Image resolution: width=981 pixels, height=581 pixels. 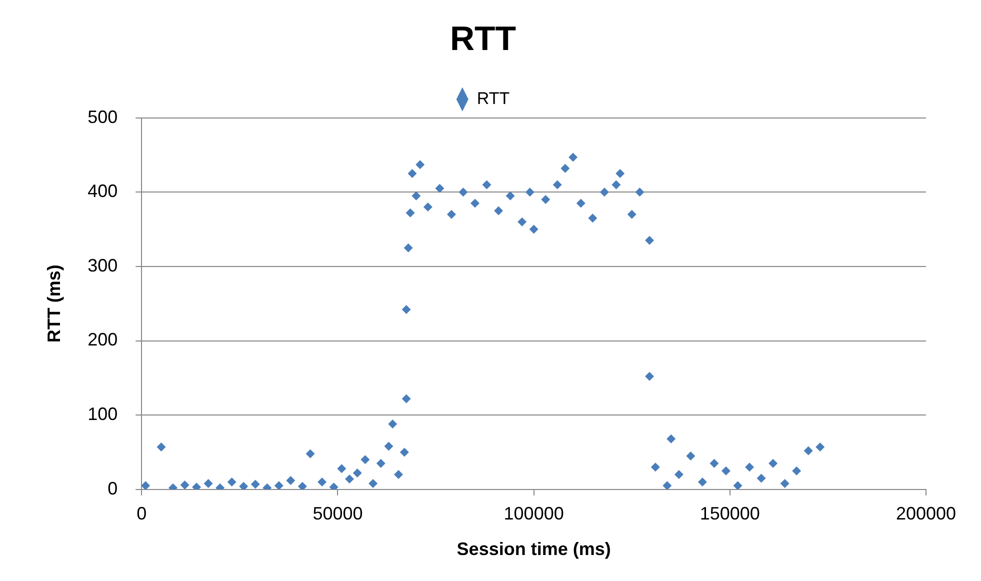 What do you see at coordinates (141, 513) in the screenshot?
I see `x-tick-label: 0` at bounding box center [141, 513].